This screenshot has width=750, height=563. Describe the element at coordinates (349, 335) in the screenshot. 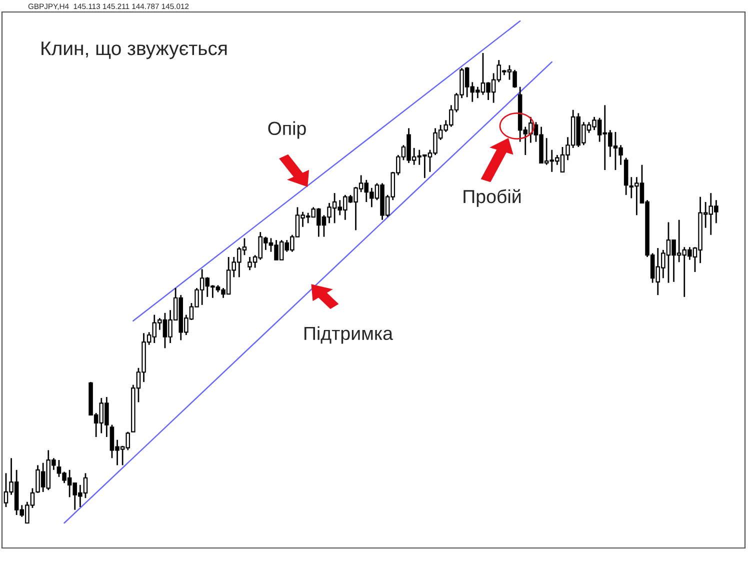

I see `annotation: Підтримка` at that location.